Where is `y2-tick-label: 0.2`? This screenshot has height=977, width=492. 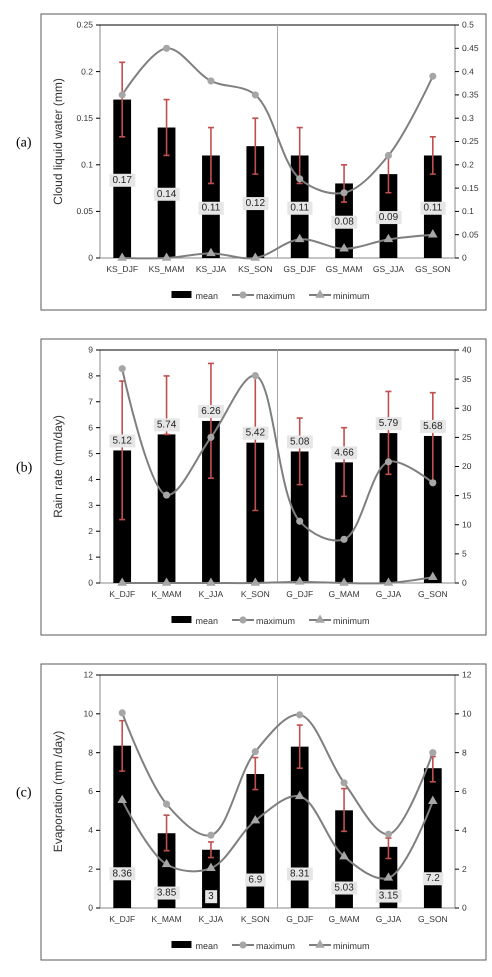
y2-tick-label: 0.2 is located at coordinates (468, 165).